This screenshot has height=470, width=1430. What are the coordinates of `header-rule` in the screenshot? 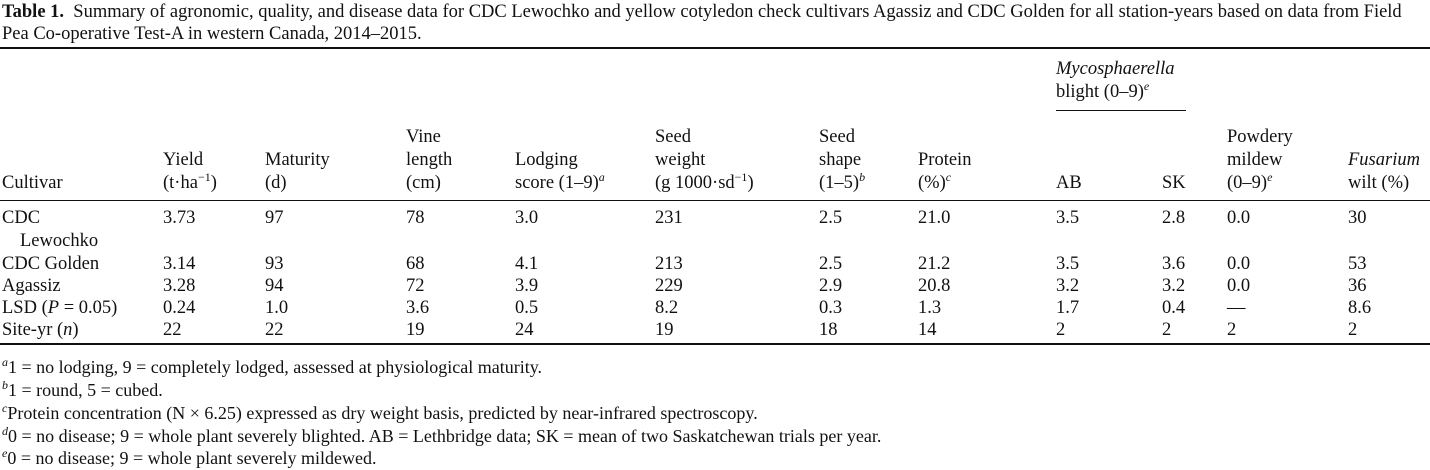 It's located at (715, 200).